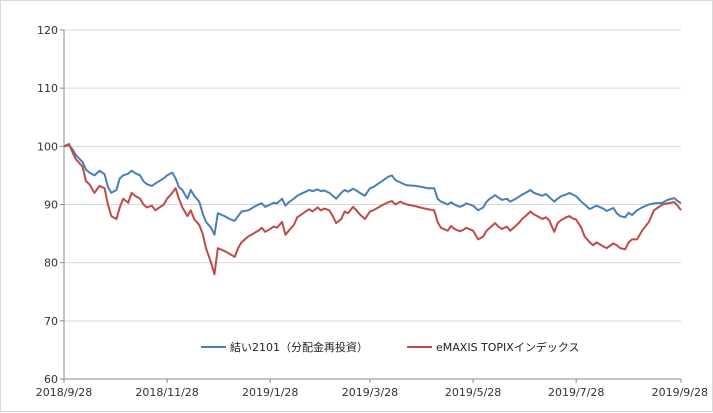  What do you see at coordinates (47, 30) in the screenshot?
I see `y-tick-label-120: 120` at bounding box center [47, 30].